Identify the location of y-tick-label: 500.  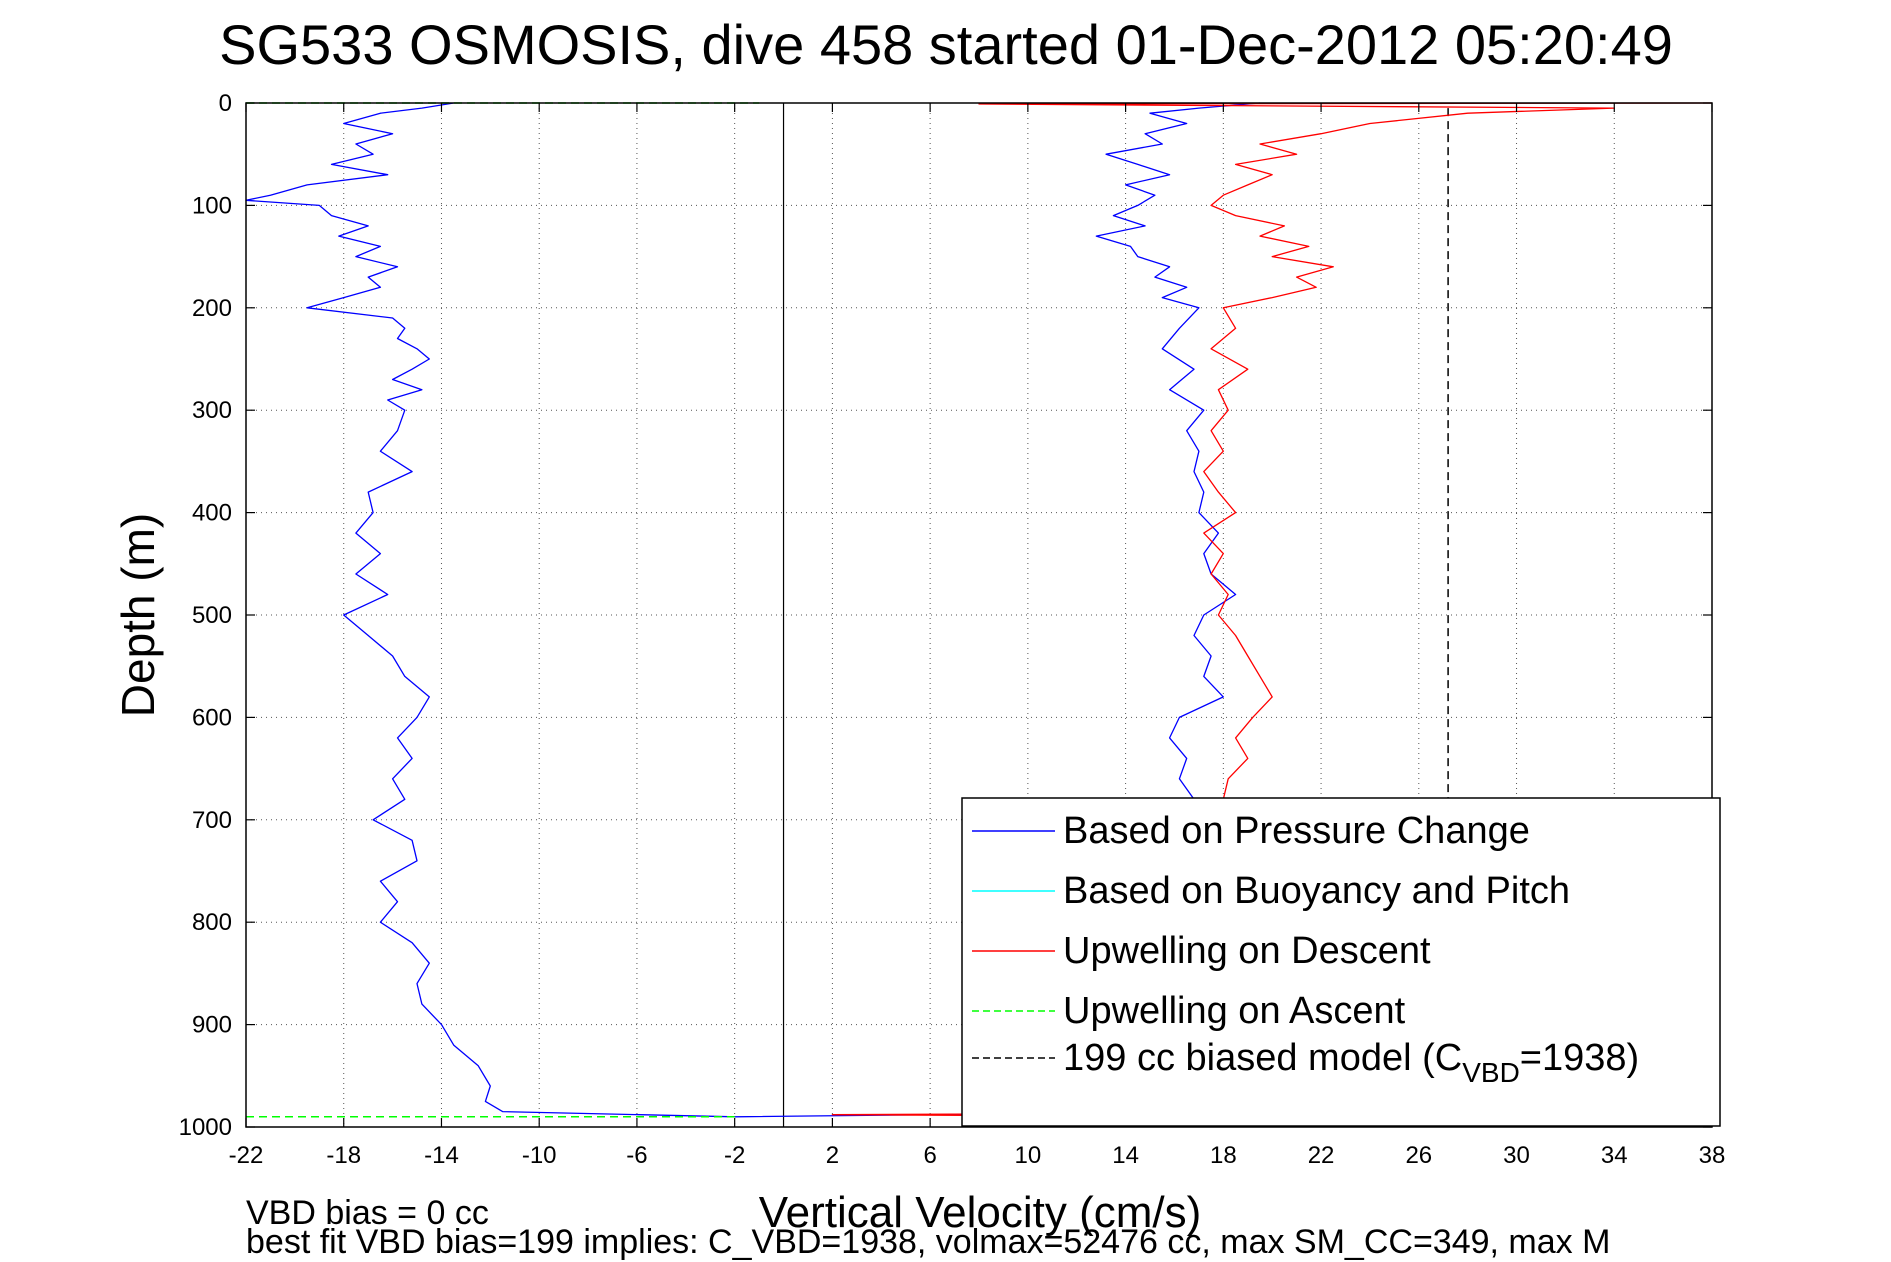
(212, 615).